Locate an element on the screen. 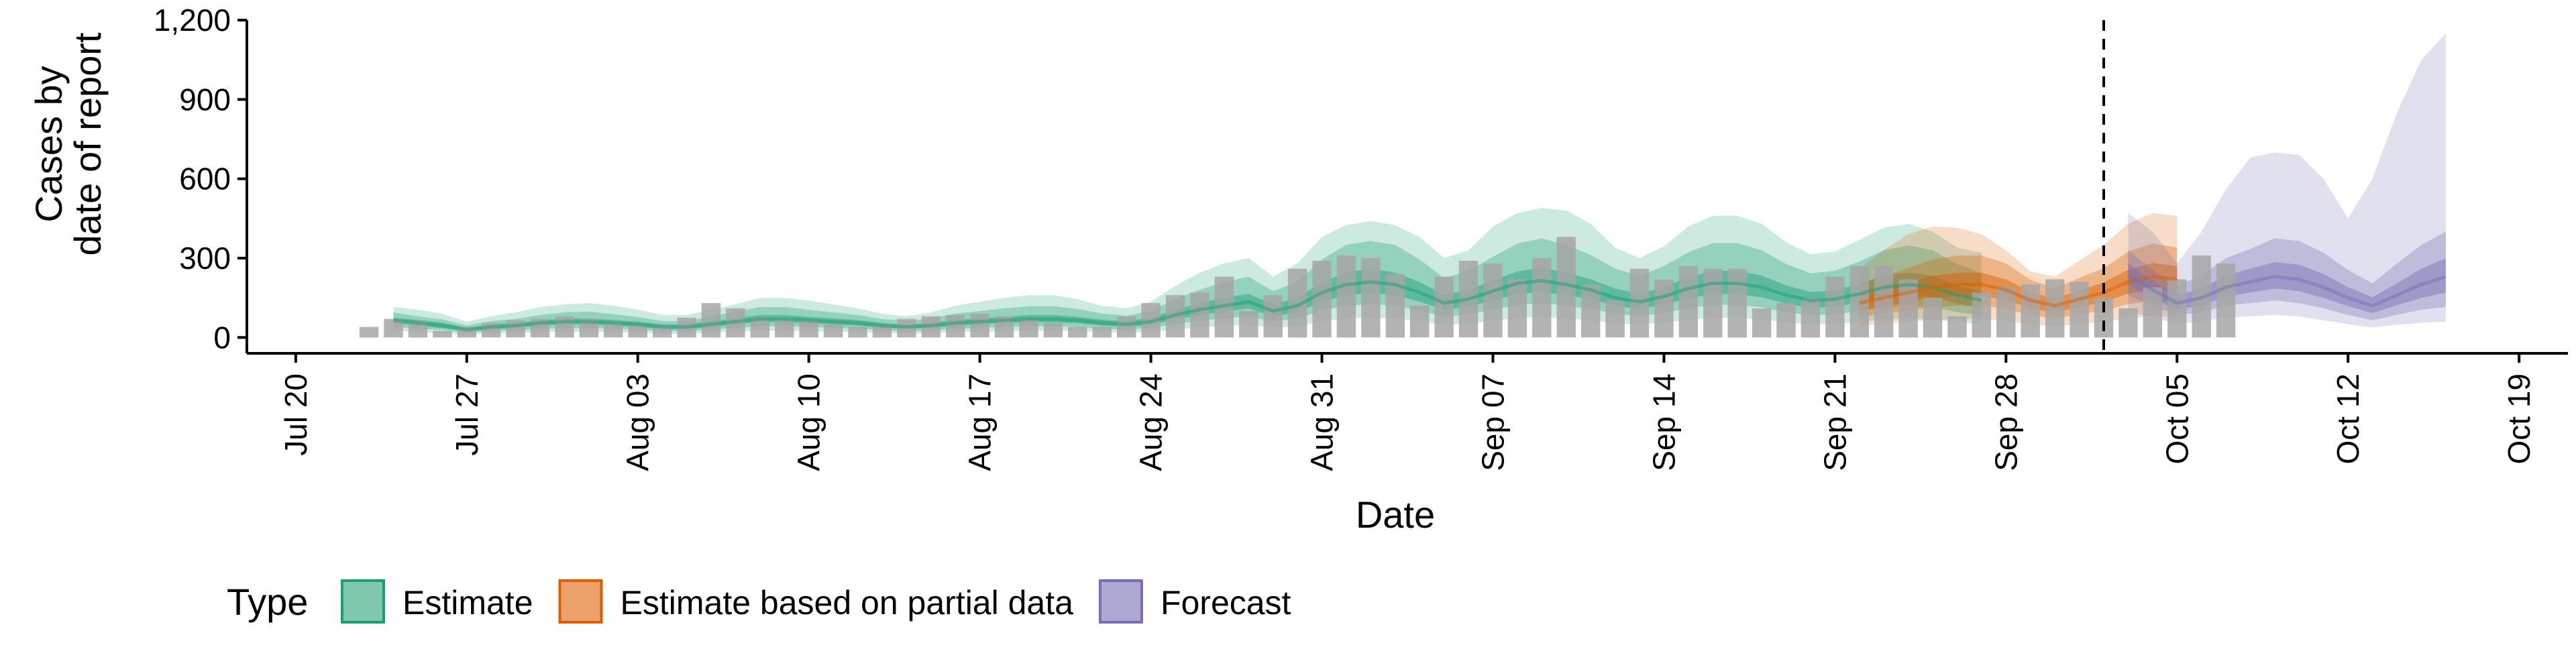  median-lines is located at coordinates (1420, 302).